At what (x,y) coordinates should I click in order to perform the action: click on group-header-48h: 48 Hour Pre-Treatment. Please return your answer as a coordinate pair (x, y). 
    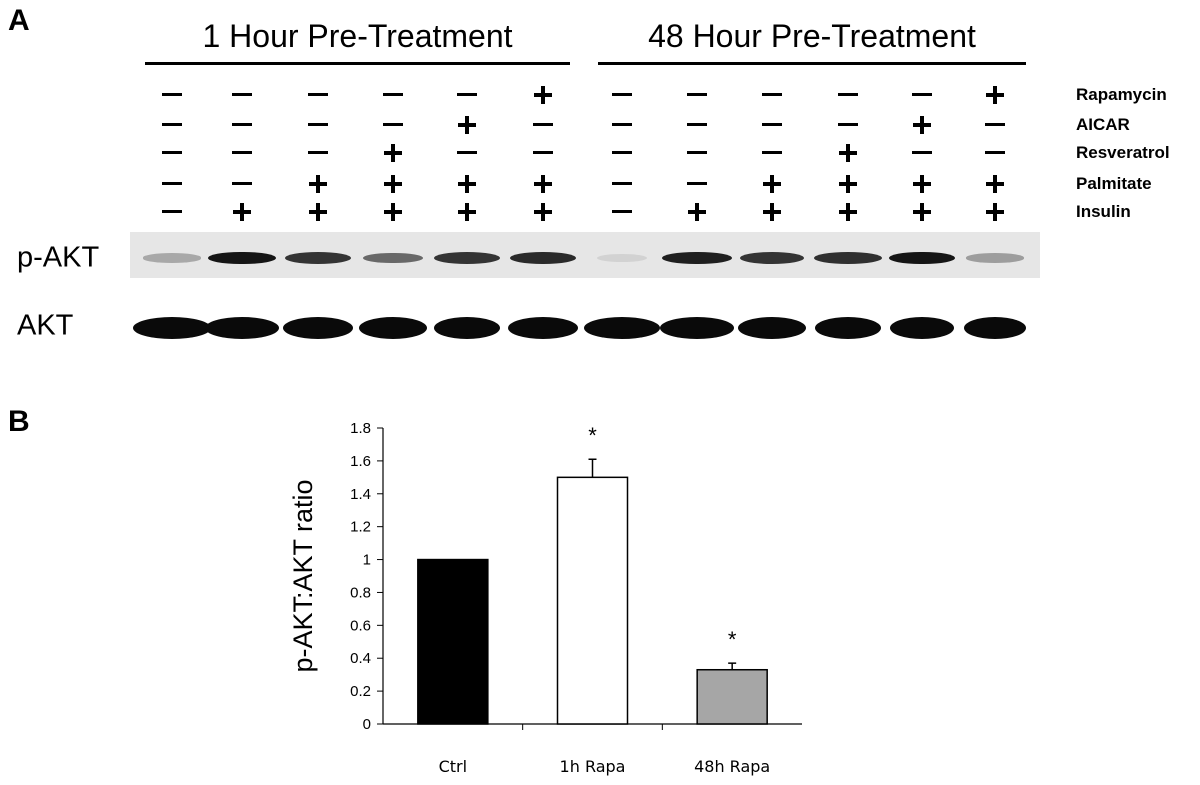
    Looking at the image, I should click on (812, 36).